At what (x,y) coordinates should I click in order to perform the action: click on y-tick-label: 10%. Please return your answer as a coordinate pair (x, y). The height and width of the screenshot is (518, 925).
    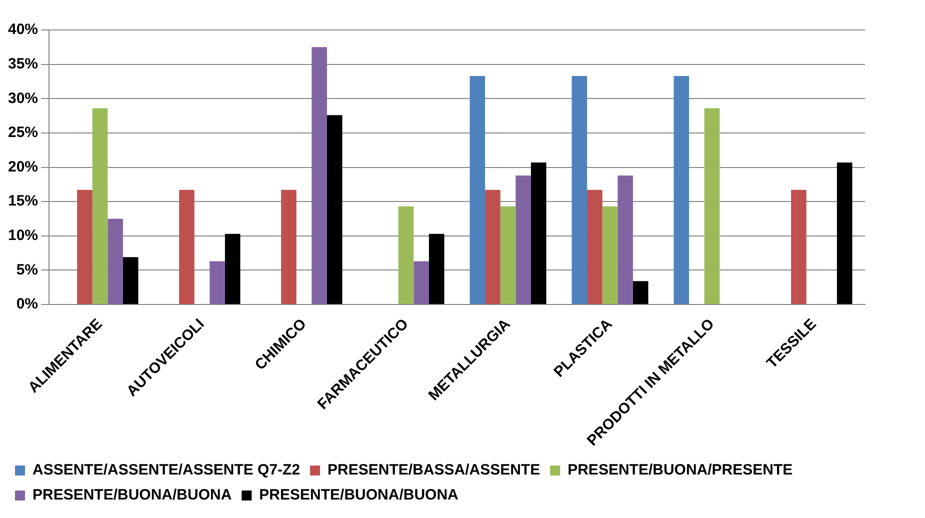
    Looking at the image, I should click on (23, 235).